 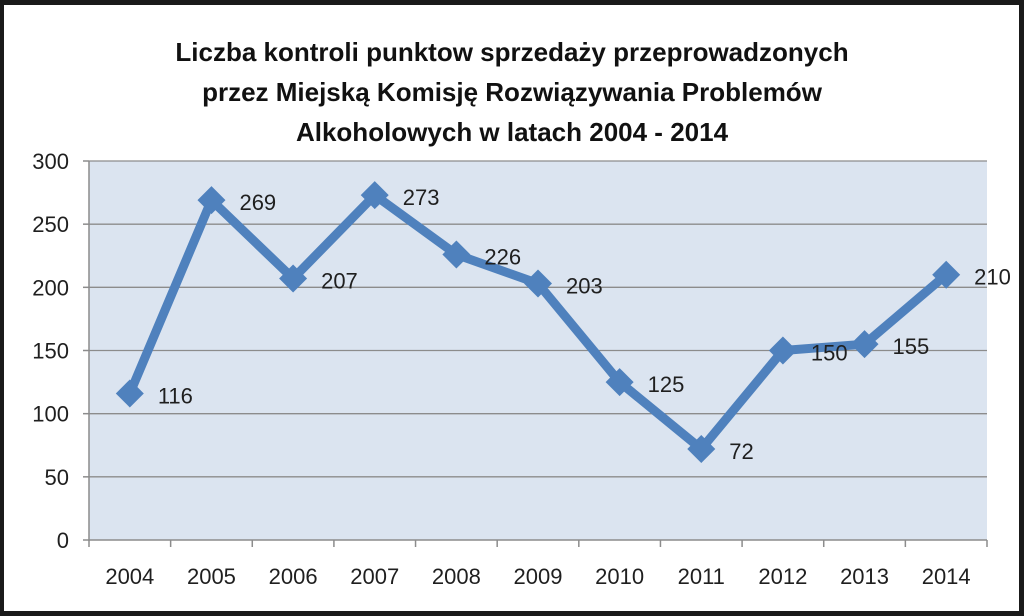 What do you see at coordinates (701, 576) in the screenshot?
I see `x-tick-label-2011: 2011` at bounding box center [701, 576].